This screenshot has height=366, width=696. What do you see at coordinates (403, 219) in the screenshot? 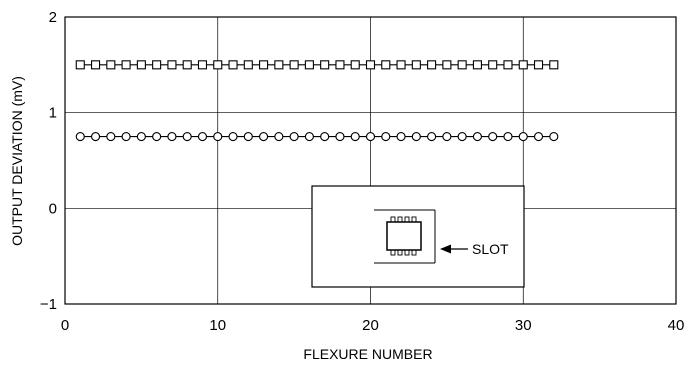
I see `chip-pins-top` at bounding box center [403, 219].